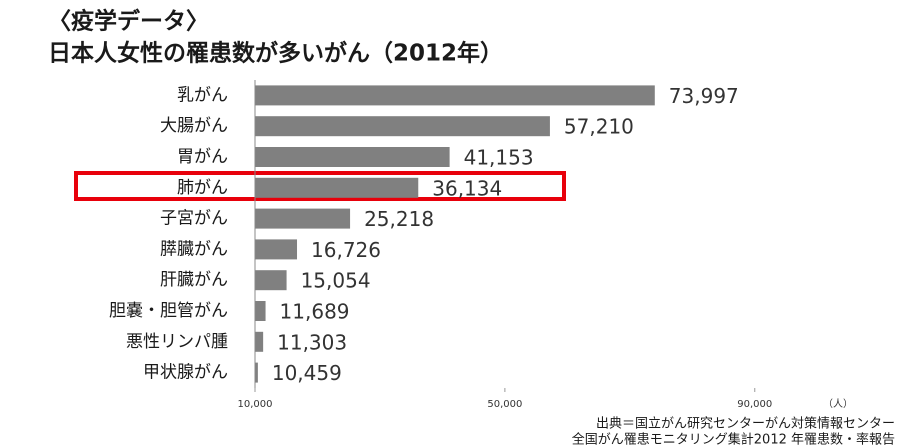  What do you see at coordinates (194, 249) in the screenshot?
I see `category-label: 膵臓がん` at bounding box center [194, 249].